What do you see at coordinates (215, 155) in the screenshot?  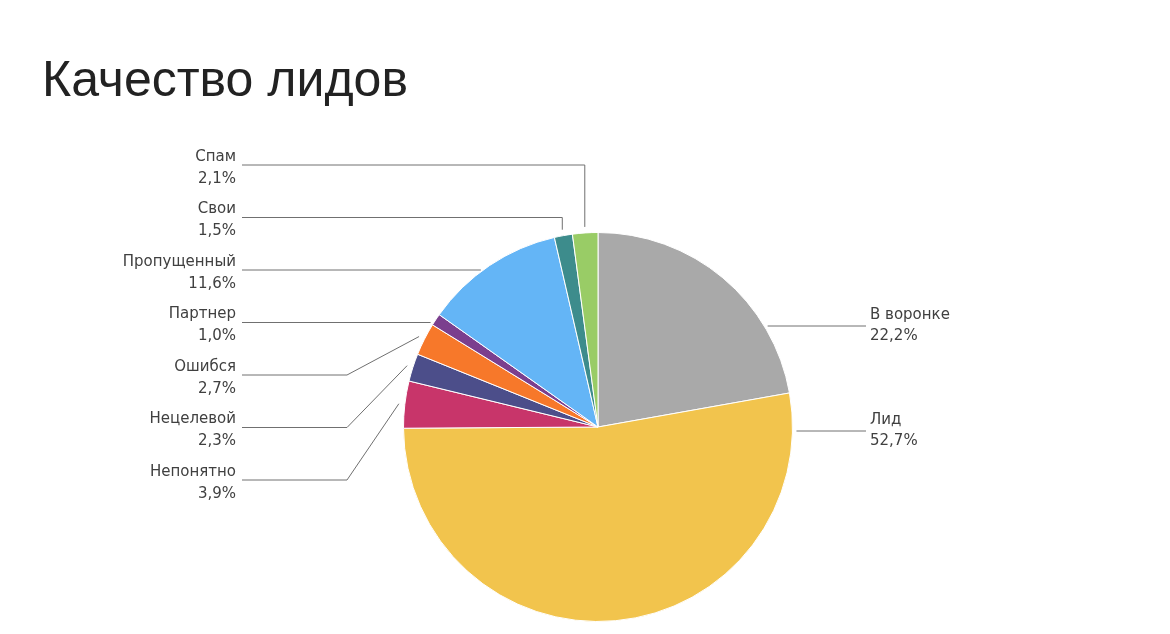 I see `slice-label: Спам` at bounding box center [215, 155].